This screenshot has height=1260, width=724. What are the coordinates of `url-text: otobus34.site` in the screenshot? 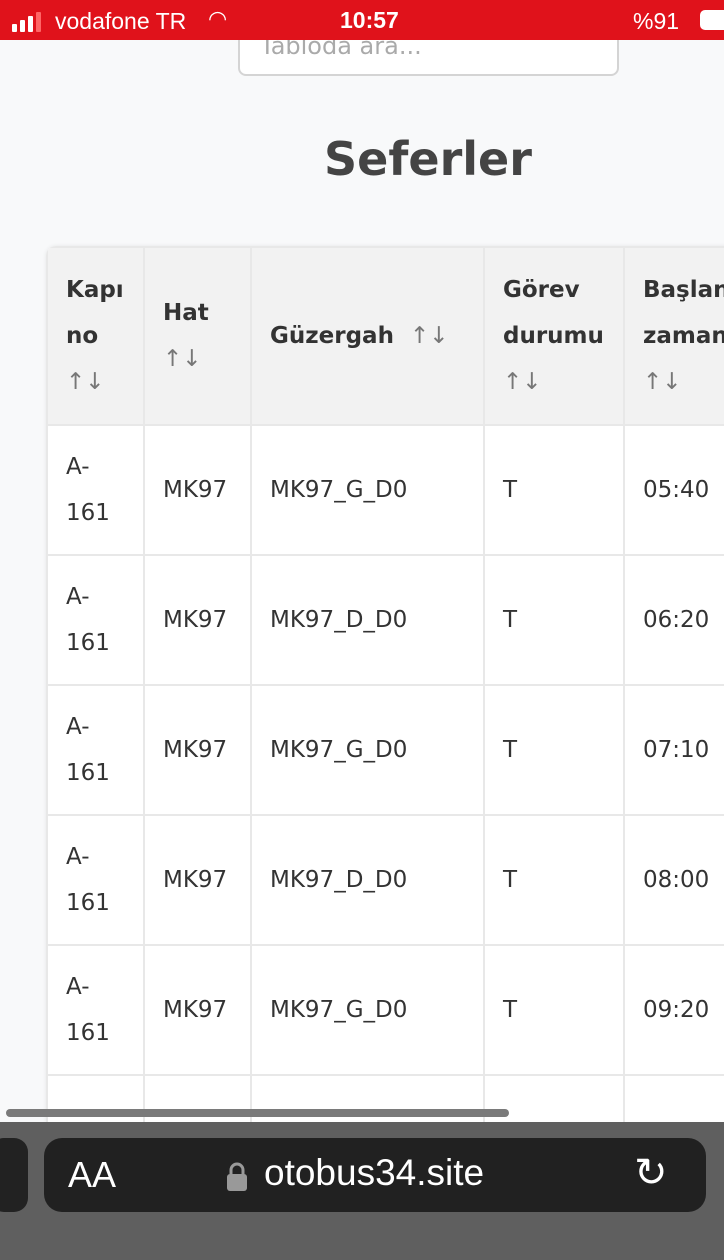 It's located at (374, 1172).